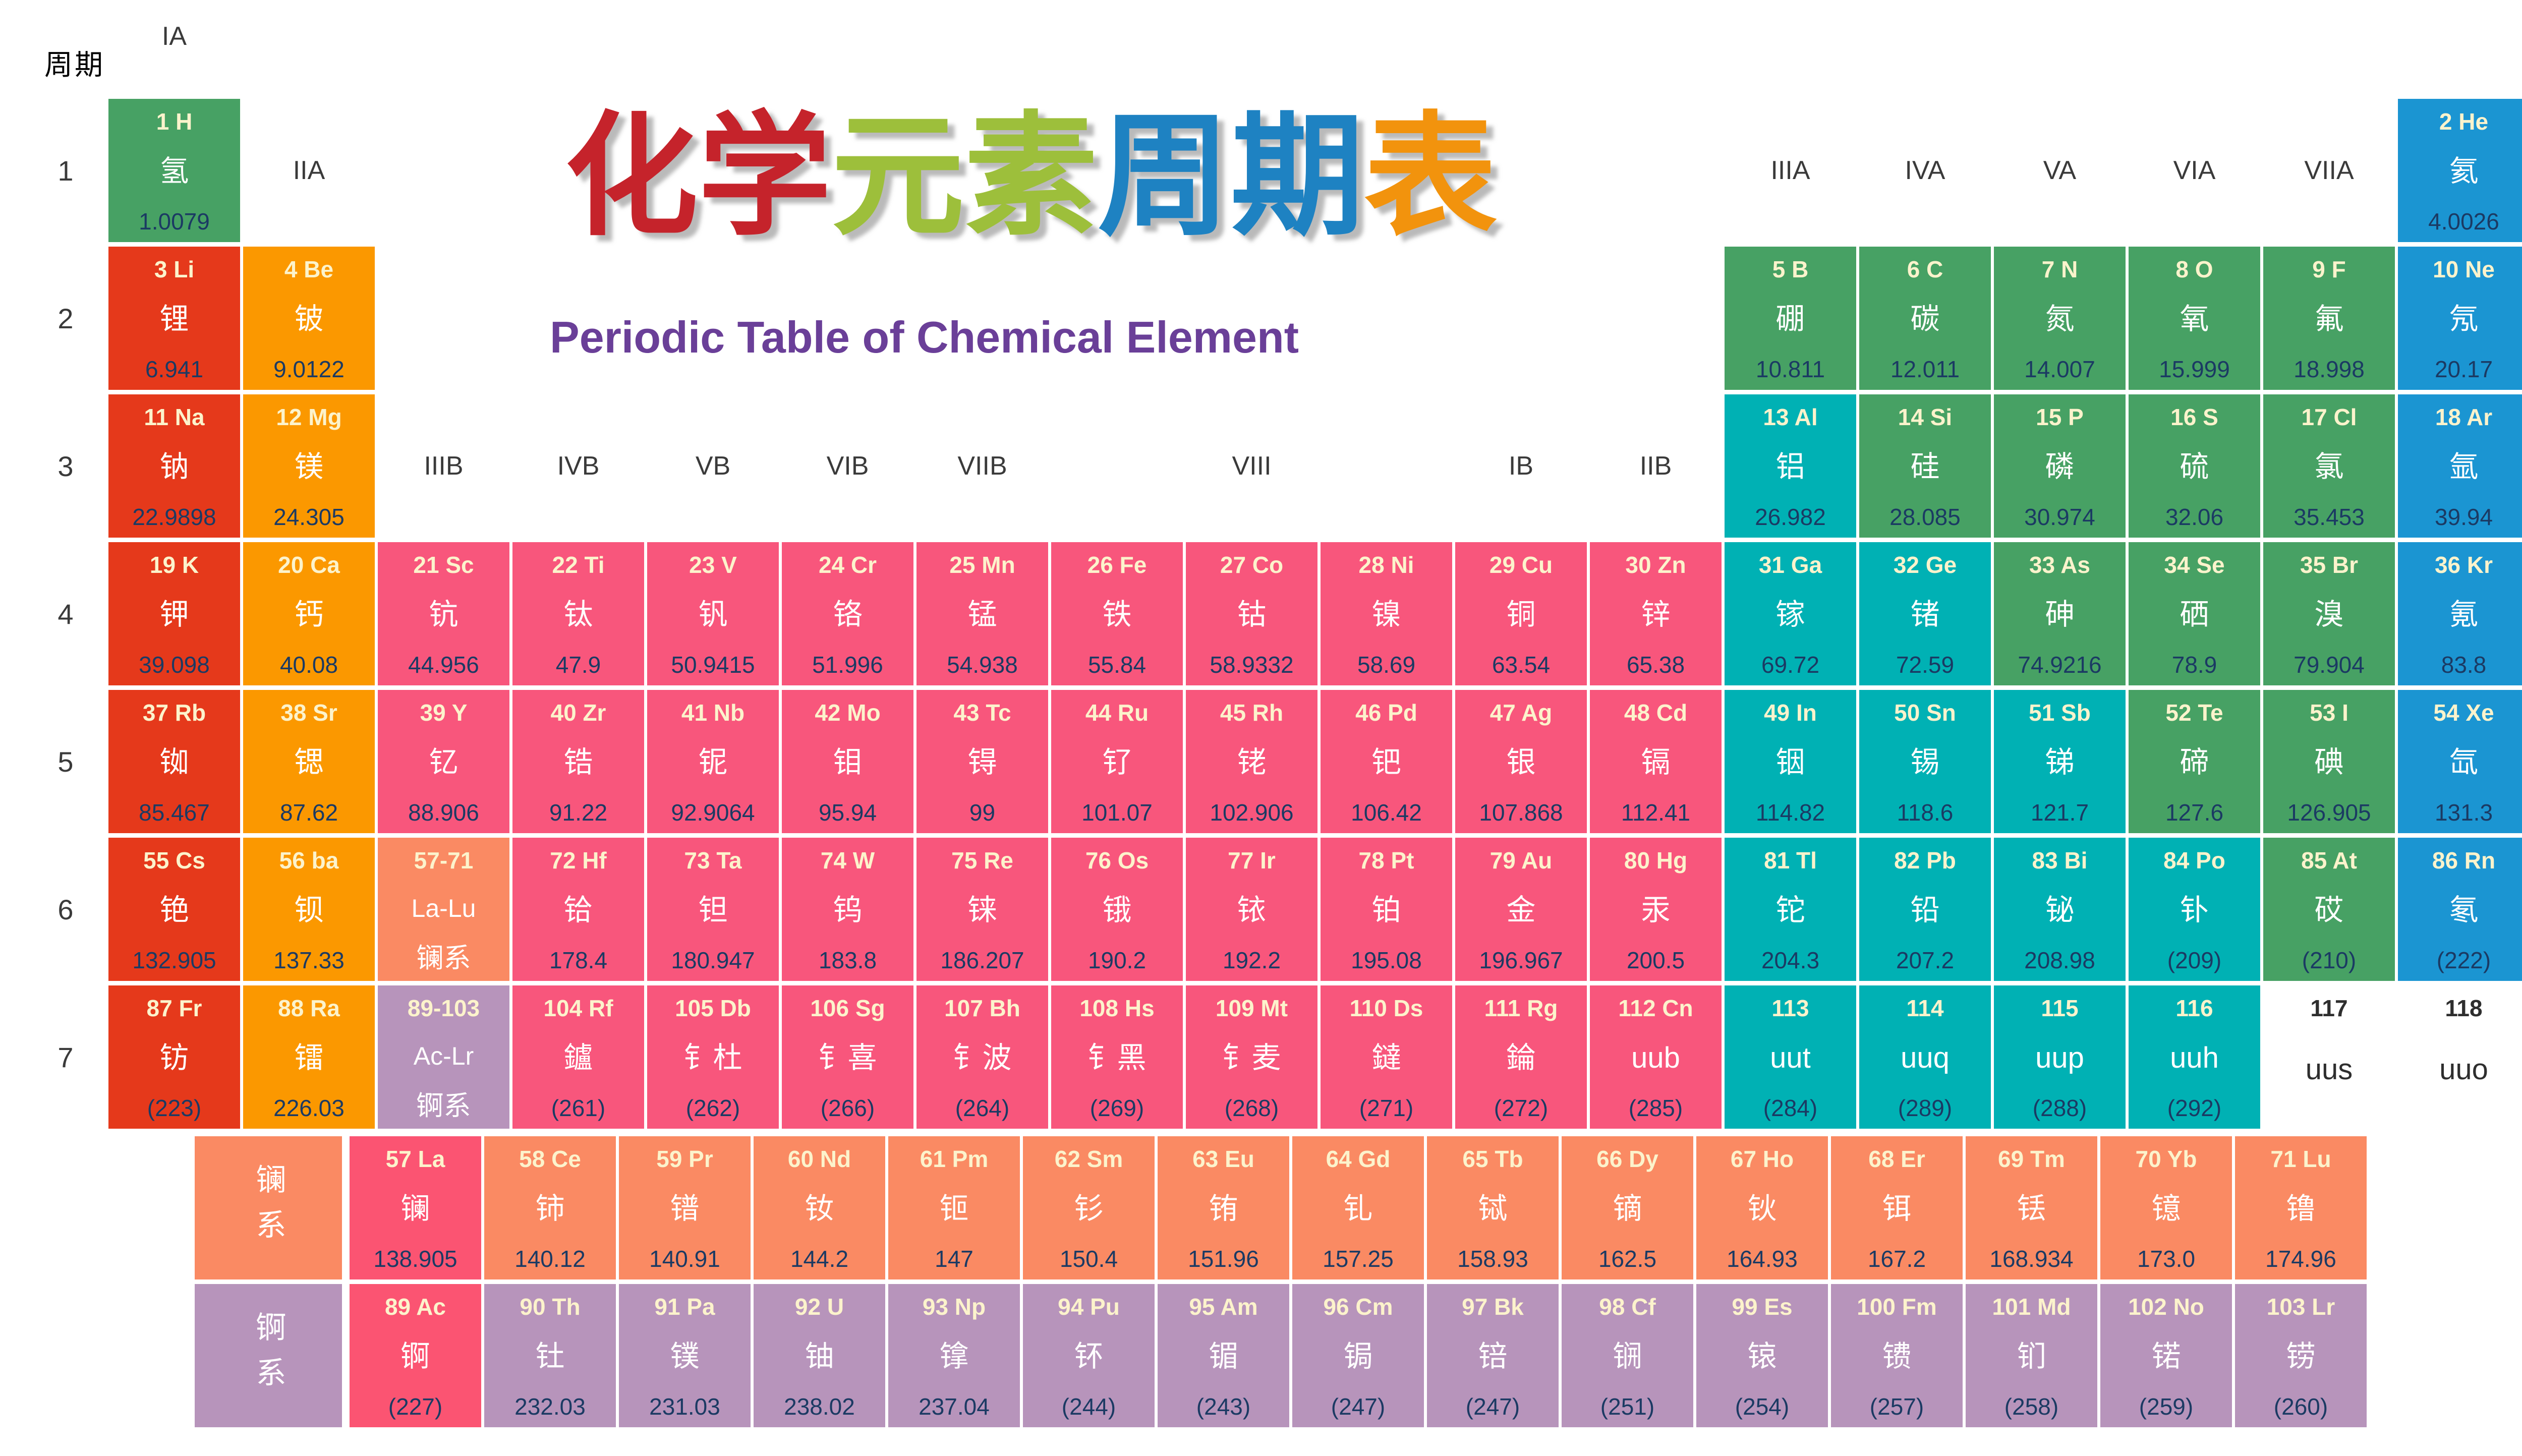 The height and width of the screenshot is (1456, 2522). Describe the element at coordinates (819, 1208) in the screenshot. I see `cell-l2: 钕` at that location.